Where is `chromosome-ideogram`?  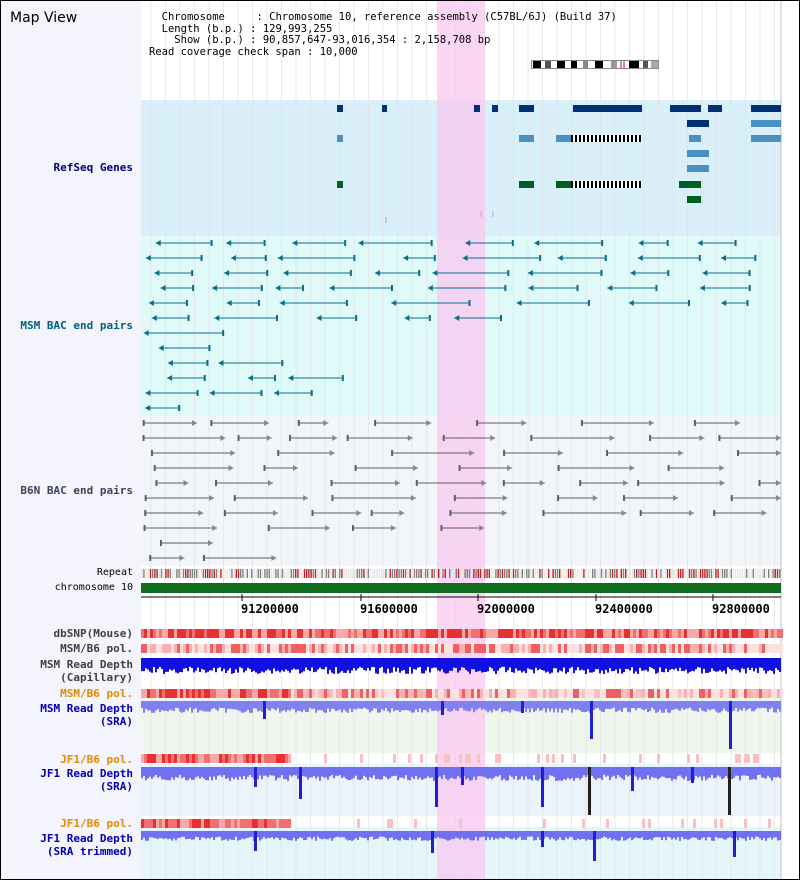
chromosome-ideogram is located at coordinates (595, 62).